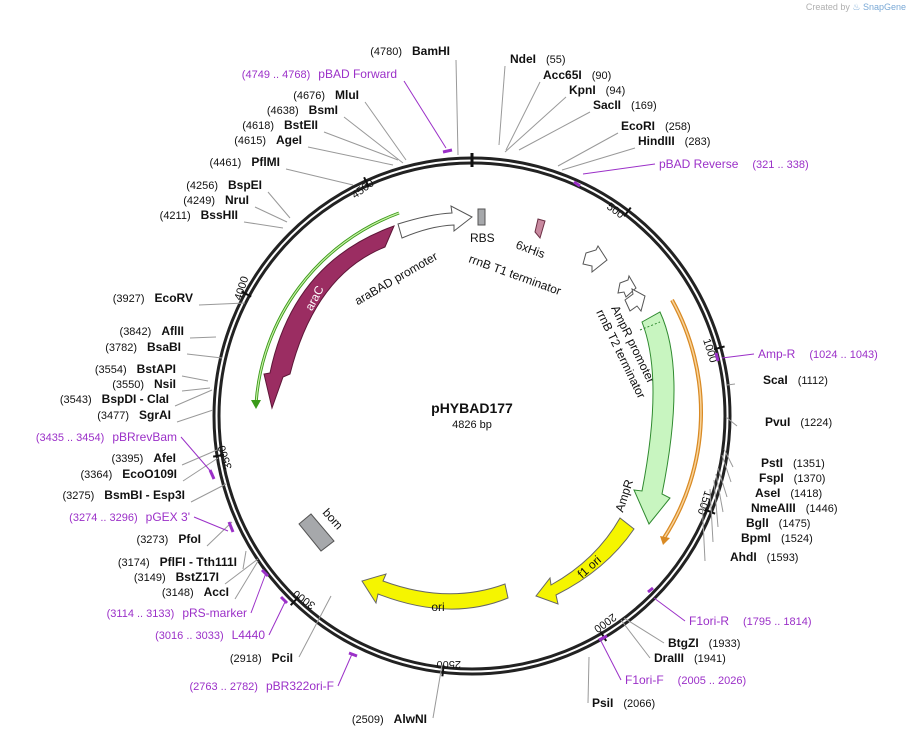  I want to click on primer-range: (3274 .. 3296), so click(103, 518).